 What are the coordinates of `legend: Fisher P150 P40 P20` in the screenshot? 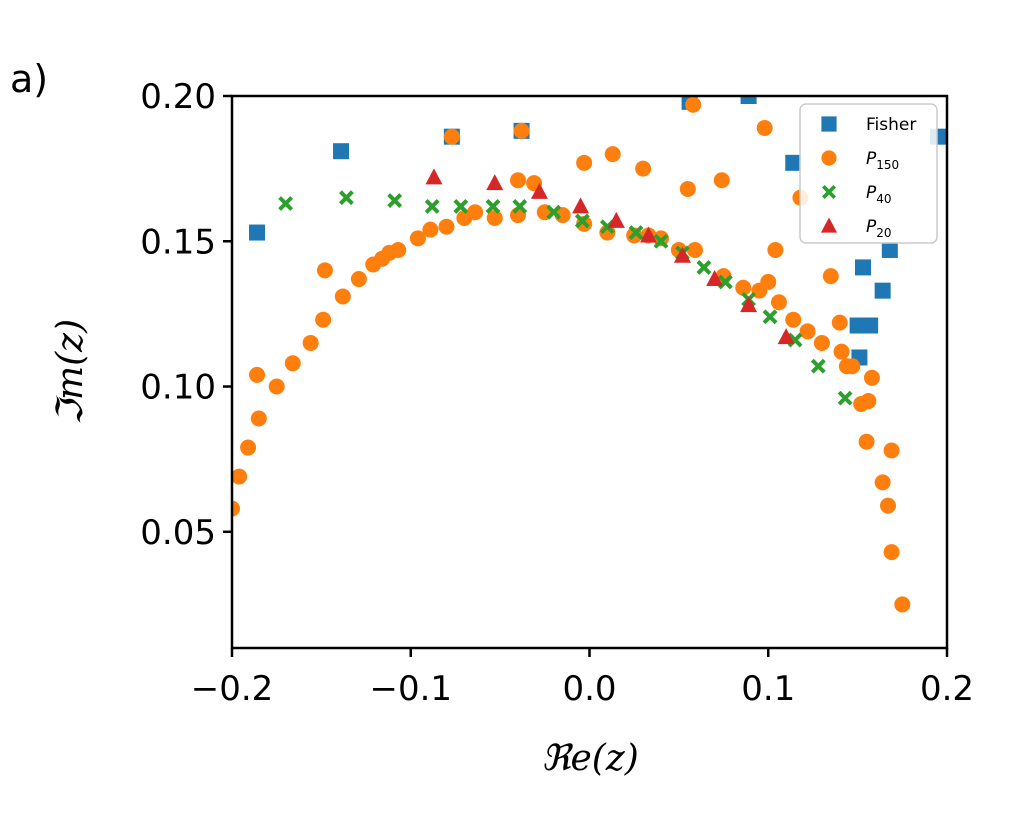 It's located at (868, 173).